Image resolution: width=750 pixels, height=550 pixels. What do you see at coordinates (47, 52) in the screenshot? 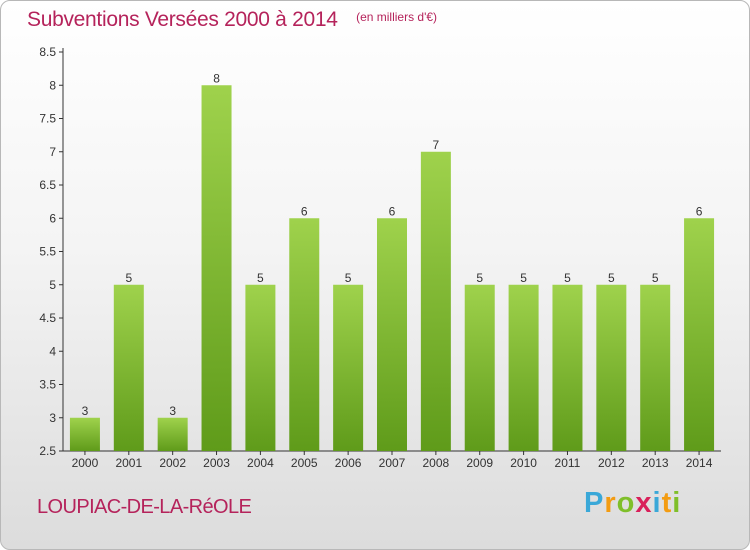
I see `y-tick-label: 8.5` at bounding box center [47, 52].